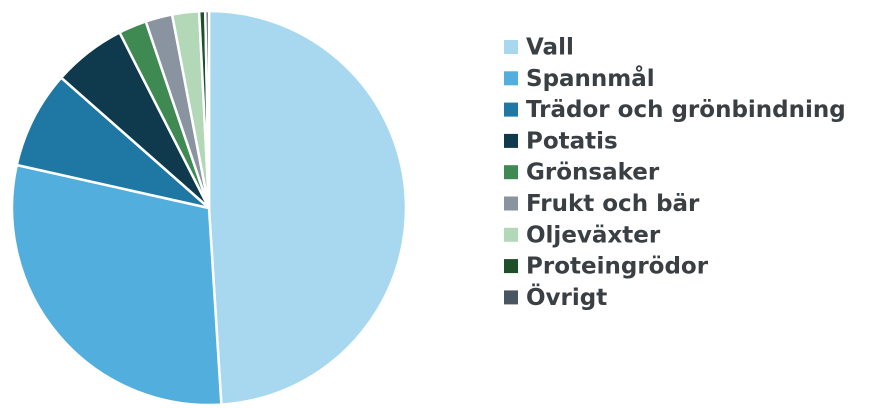 This screenshot has height=408, width=892. I want to click on legend-label: Frukt och bär, so click(613, 204).